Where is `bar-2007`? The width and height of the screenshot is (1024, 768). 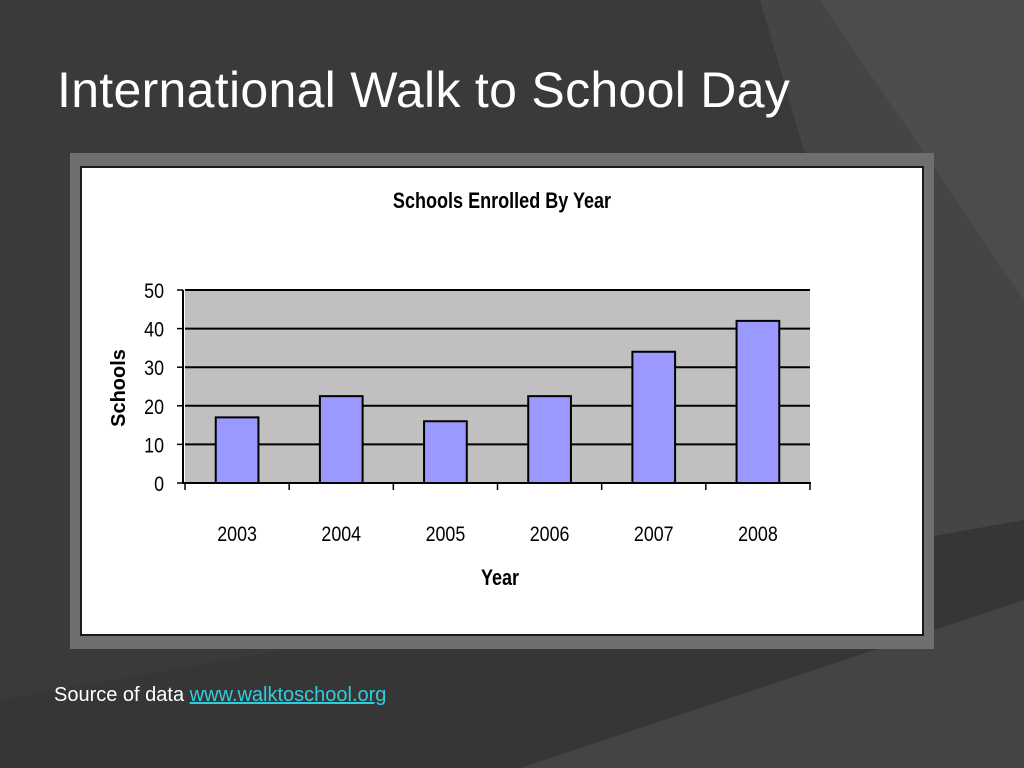
bar-2007 is located at coordinates (654, 417).